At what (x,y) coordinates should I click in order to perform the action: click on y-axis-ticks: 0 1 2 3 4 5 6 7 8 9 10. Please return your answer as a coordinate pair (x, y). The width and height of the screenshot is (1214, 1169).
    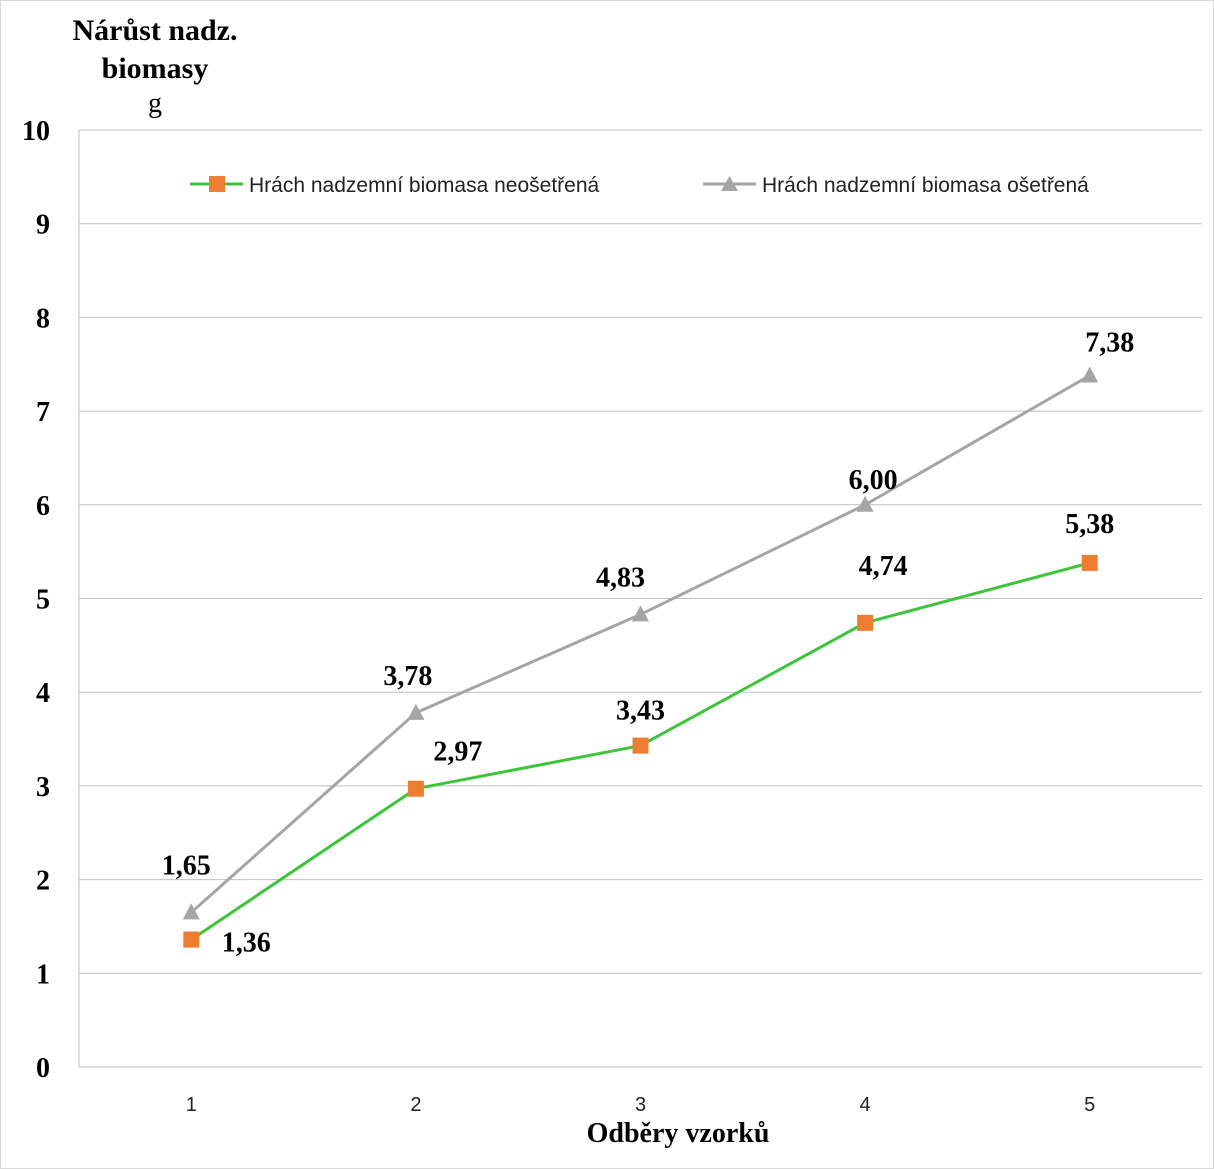
    Looking at the image, I should click on (36, 600).